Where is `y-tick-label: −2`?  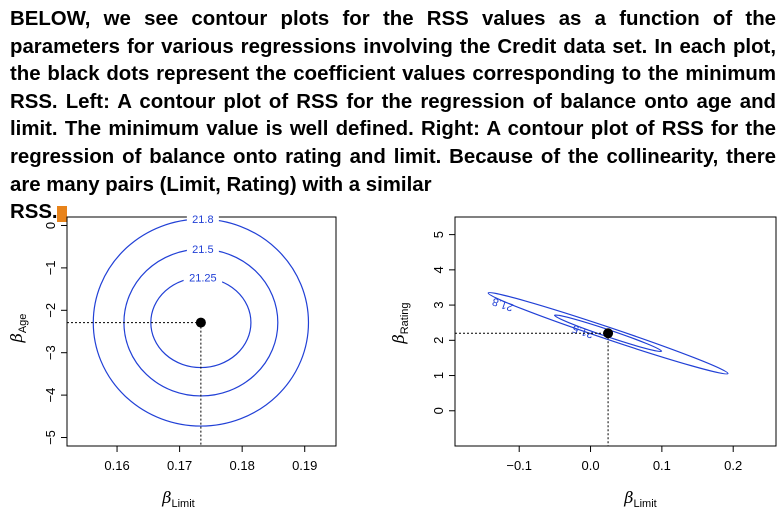
y-tick-label: −2 is located at coordinates (50, 310).